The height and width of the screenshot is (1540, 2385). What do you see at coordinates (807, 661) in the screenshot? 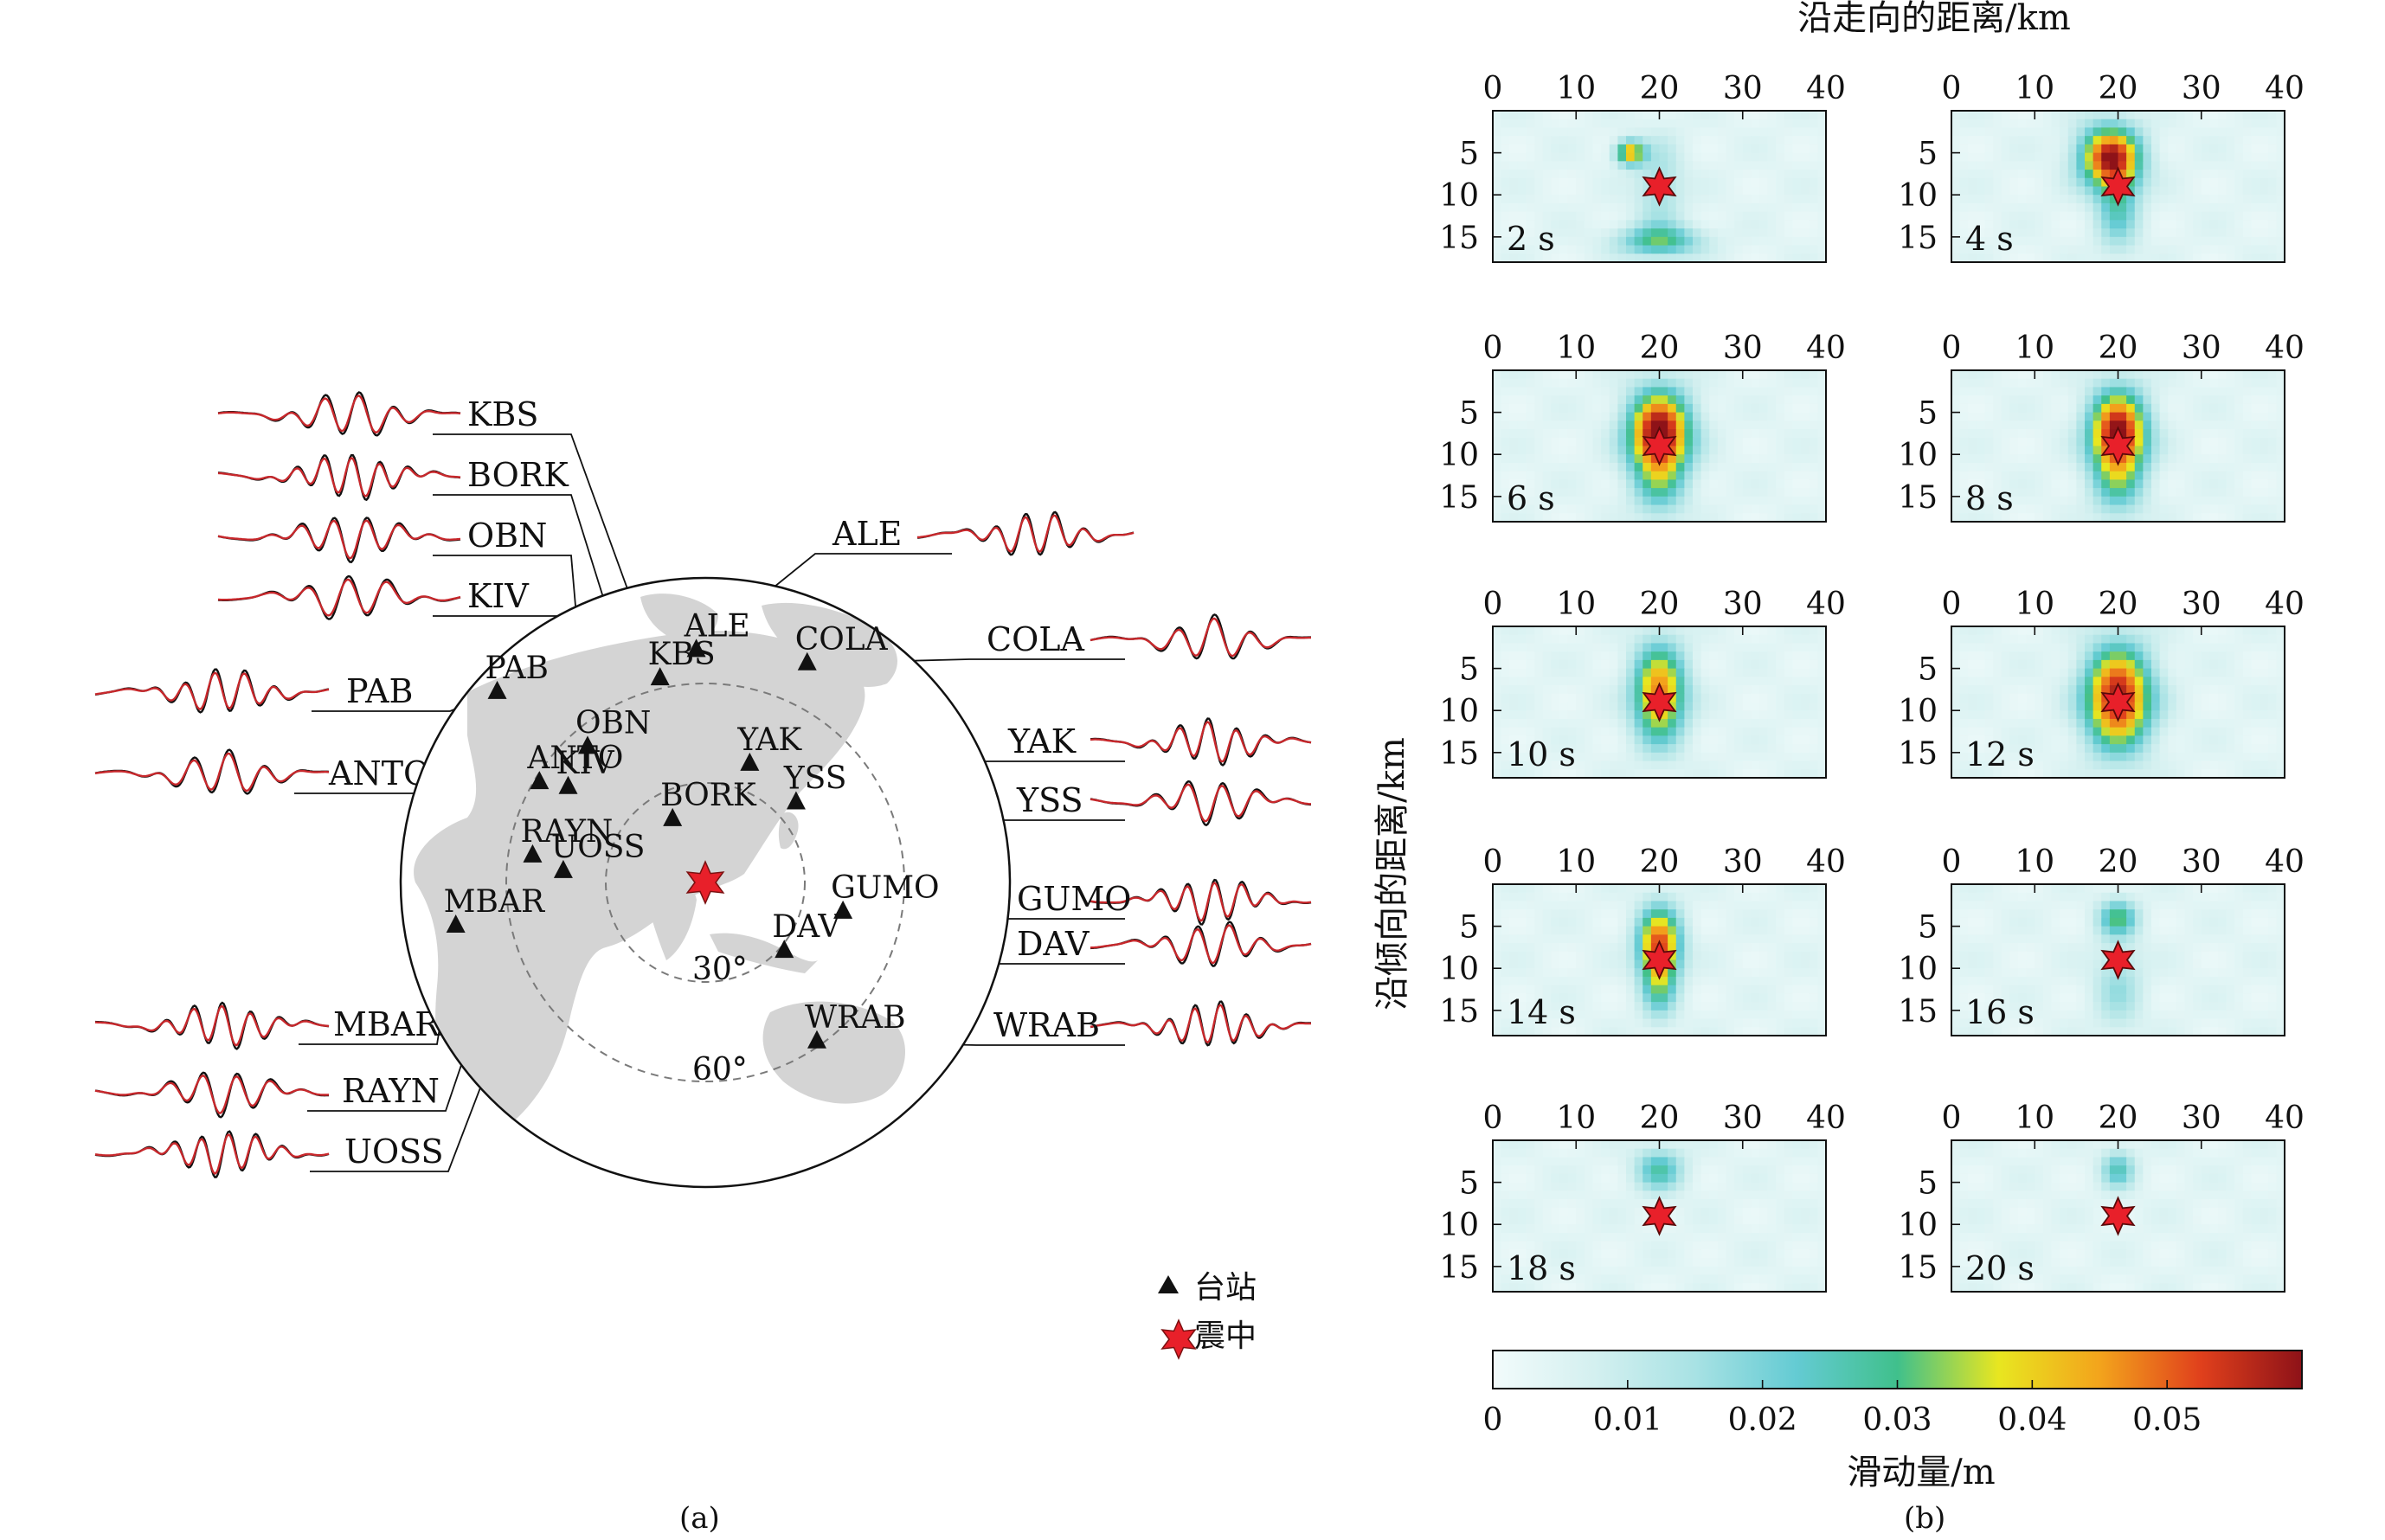
I see `station-marker-cola` at bounding box center [807, 661].